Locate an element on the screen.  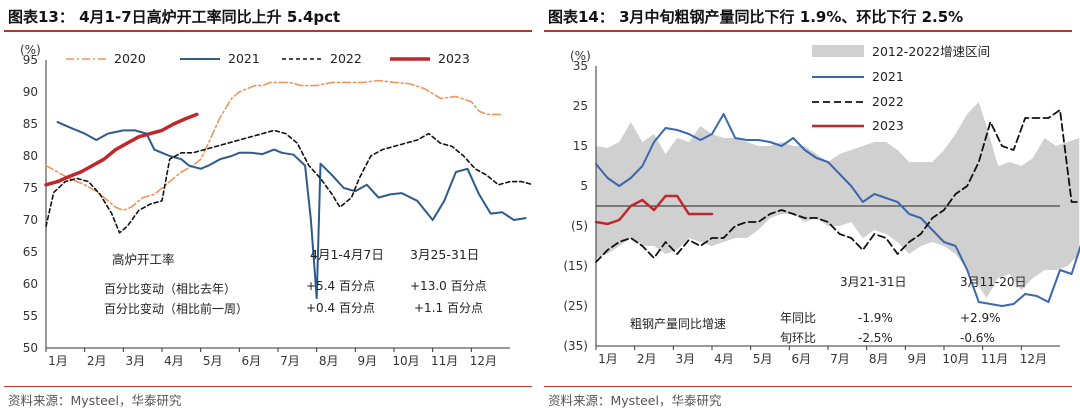
right-y-tick-label: 15 is located at coordinates (580, 146).